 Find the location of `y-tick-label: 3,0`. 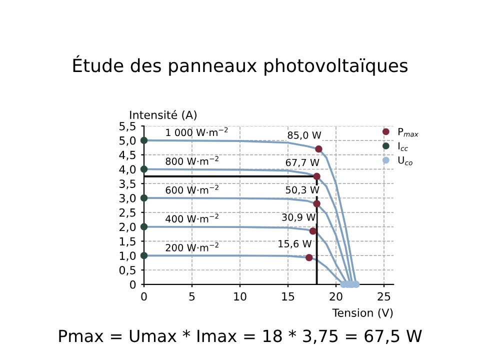

y-tick-label: 3,0 is located at coordinates (128, 199).